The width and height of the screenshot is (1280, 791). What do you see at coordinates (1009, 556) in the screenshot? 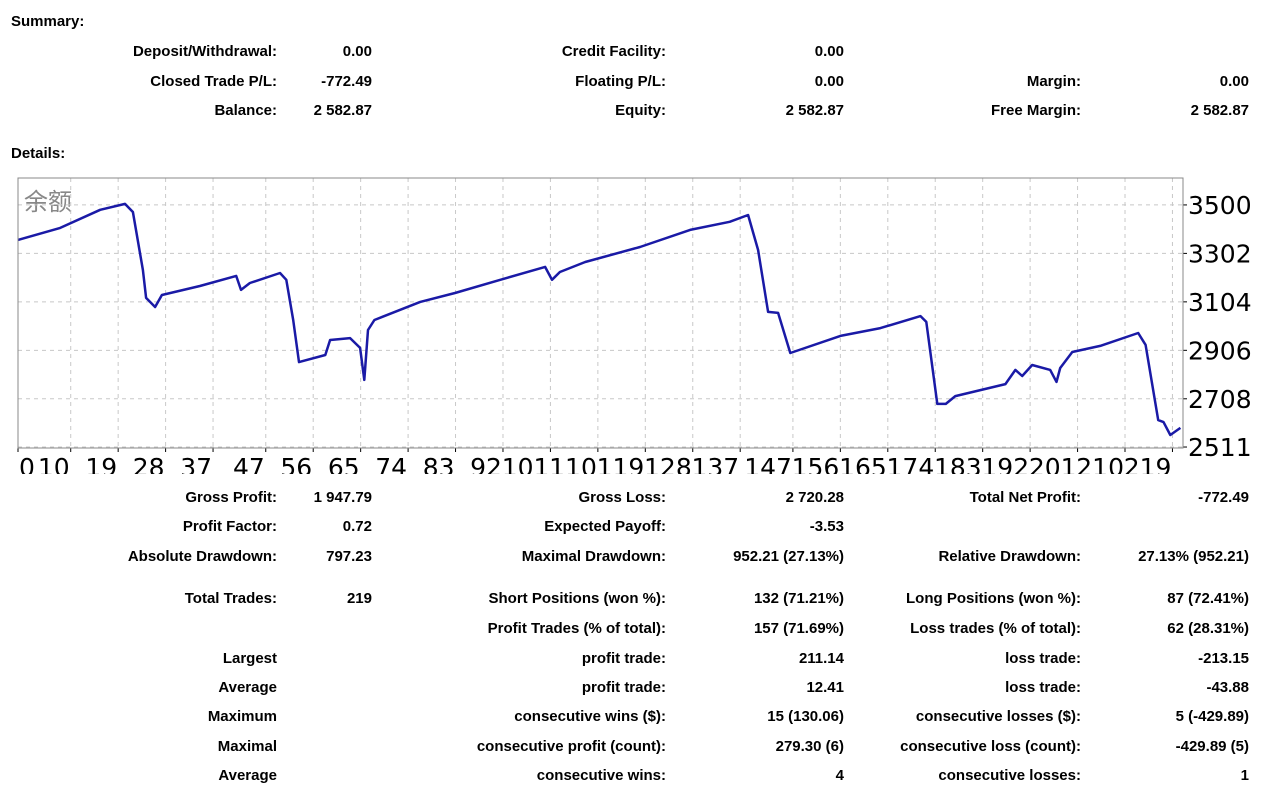
I see `field-label: Relative Drawdown:` at bounding box center [1009, 556].